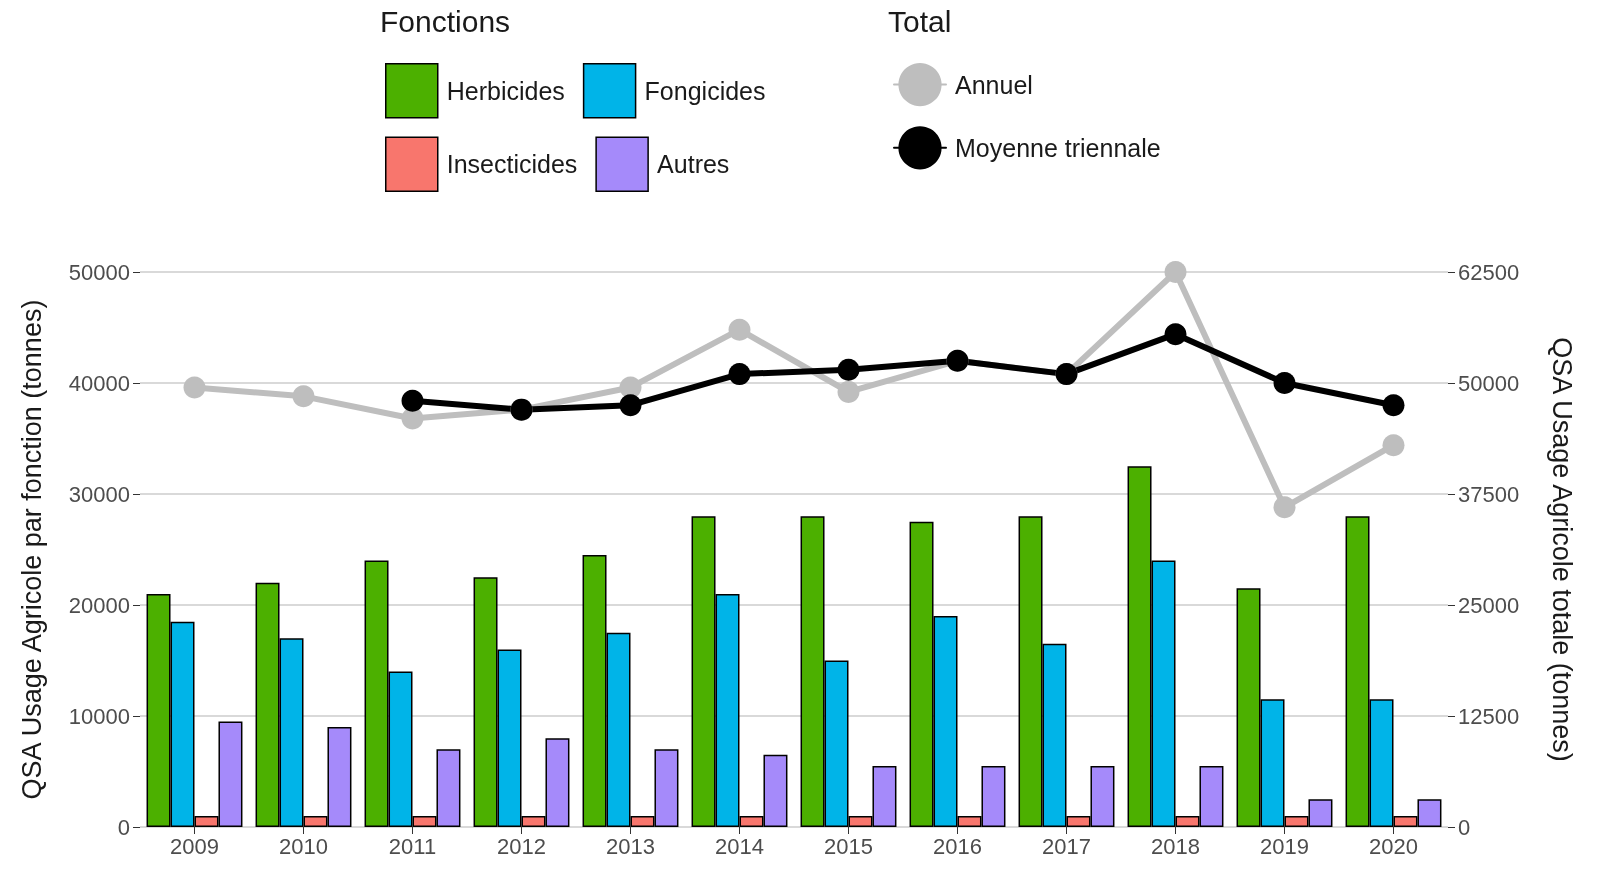  I want to click on y-tick-label: 50000, so click(99, 272).